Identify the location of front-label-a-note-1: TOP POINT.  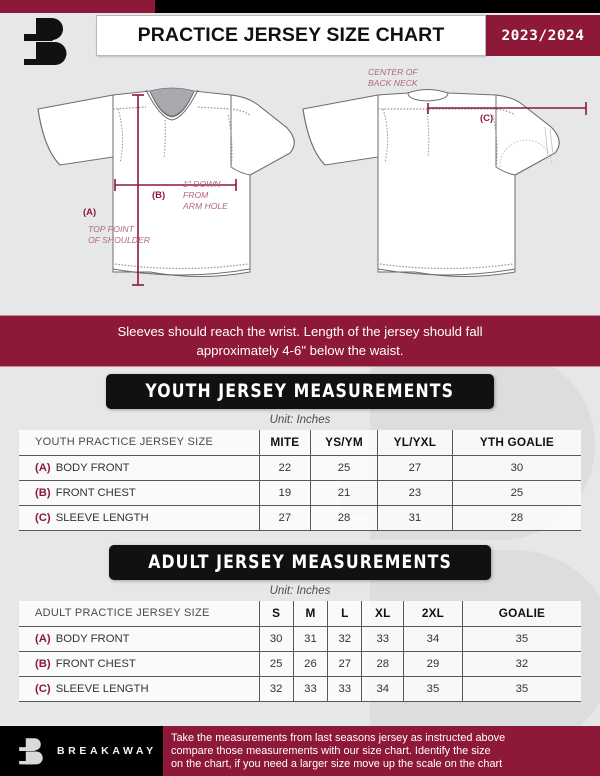
(111, 229).